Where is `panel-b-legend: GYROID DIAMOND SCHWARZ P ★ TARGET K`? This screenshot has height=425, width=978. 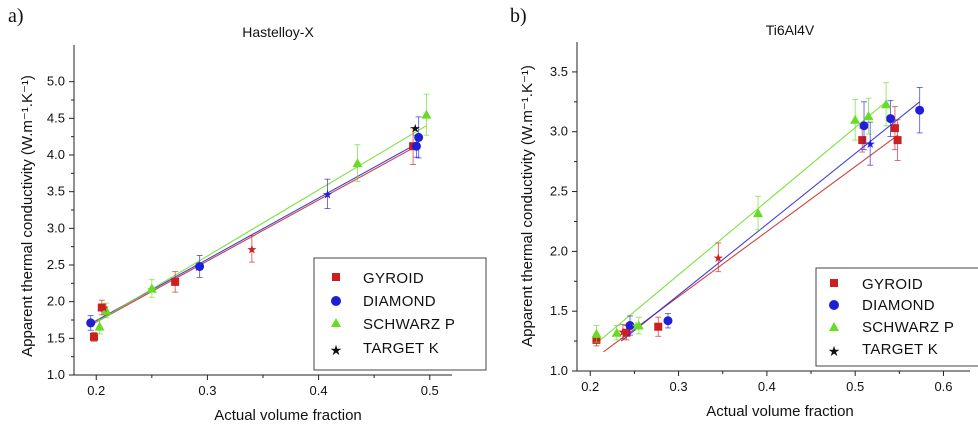
panel-b-legend: GYROID DIAMOND SCHWARZ P ★ TARGET K is located at coordinates (896, 317).